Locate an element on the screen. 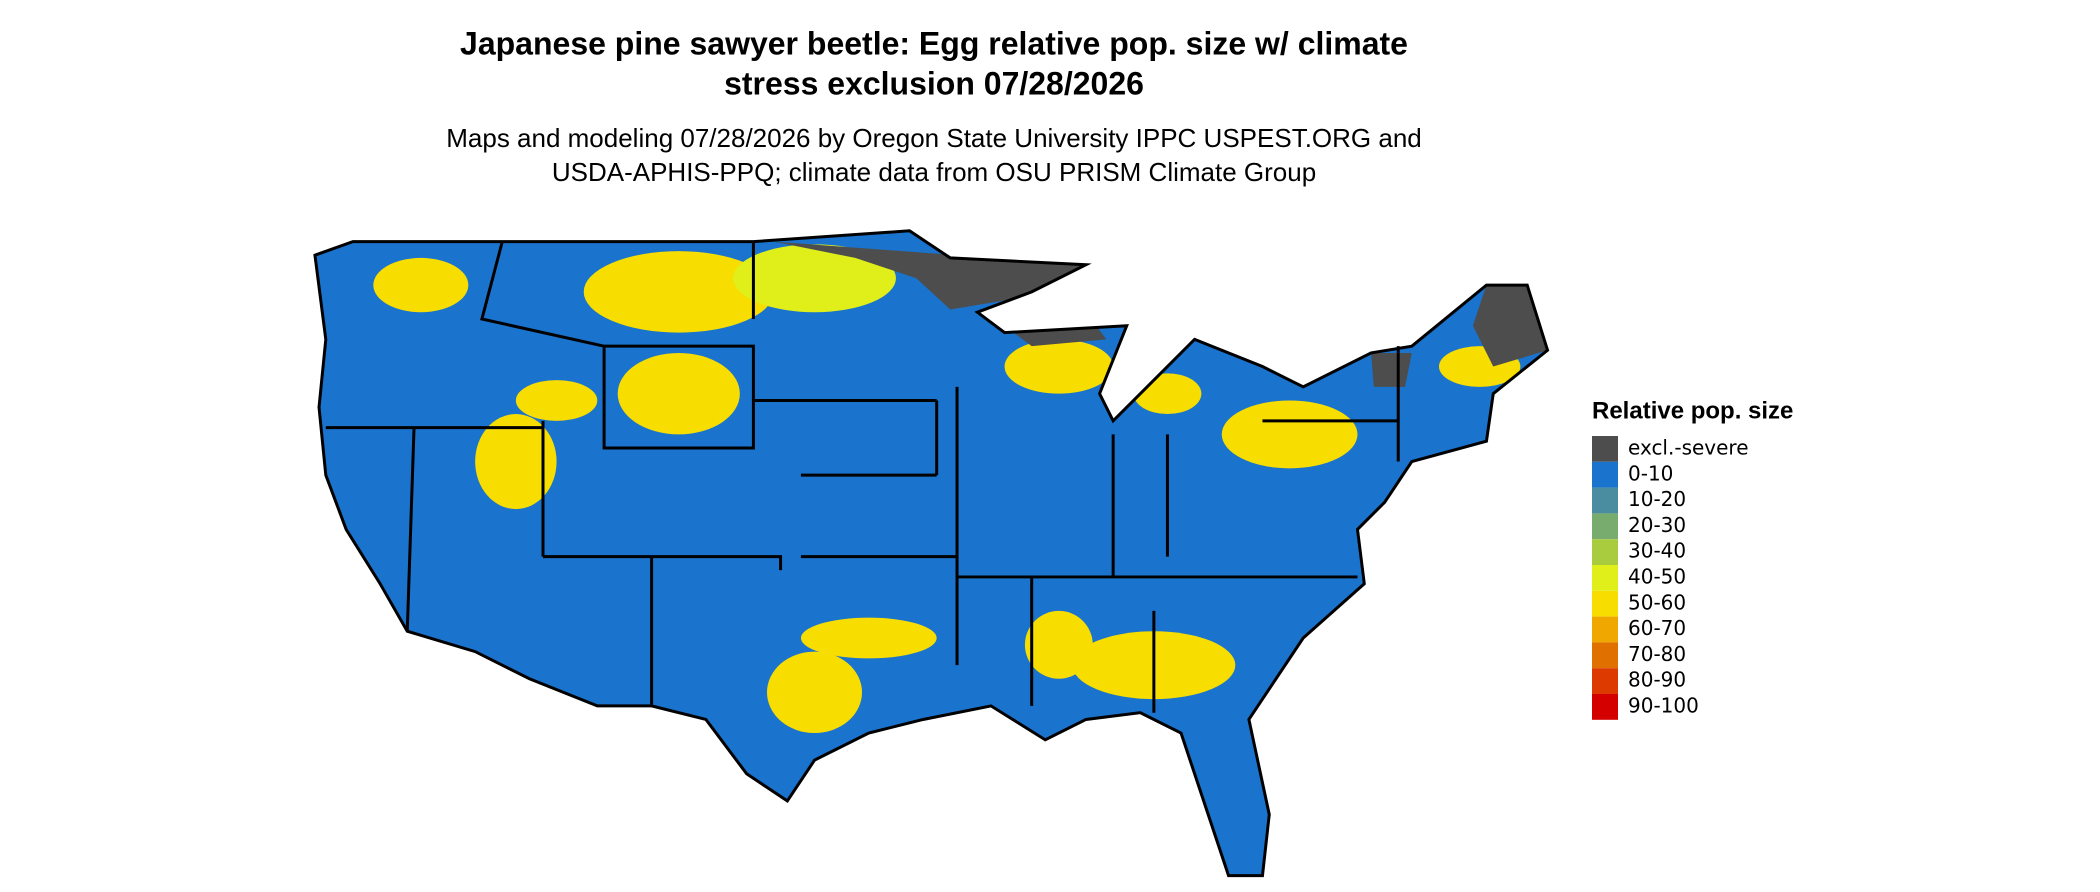 Image resolution: width=2100 pixels, height=892 pixels. legend-label: 70-80 is located at coordinates (1657, 654).